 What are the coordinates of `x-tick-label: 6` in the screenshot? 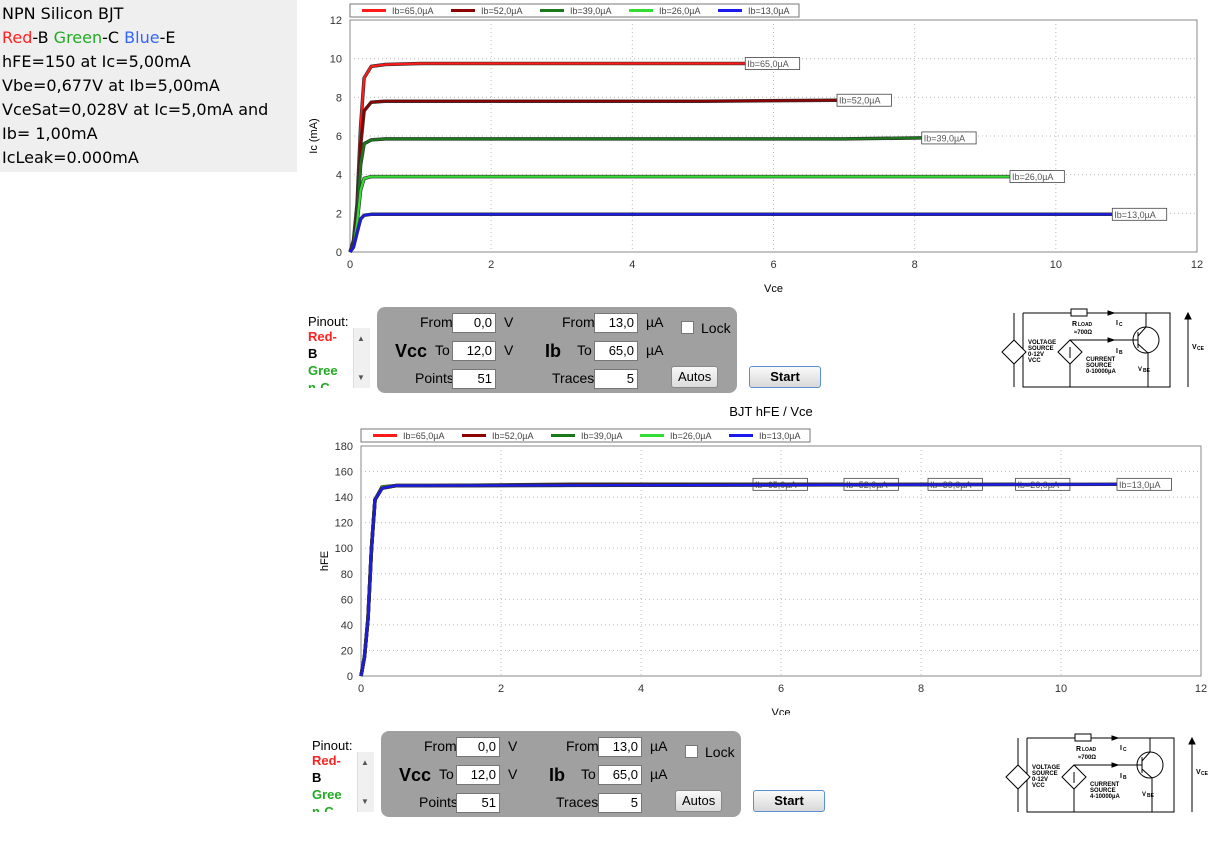 It's located at (773, 265).